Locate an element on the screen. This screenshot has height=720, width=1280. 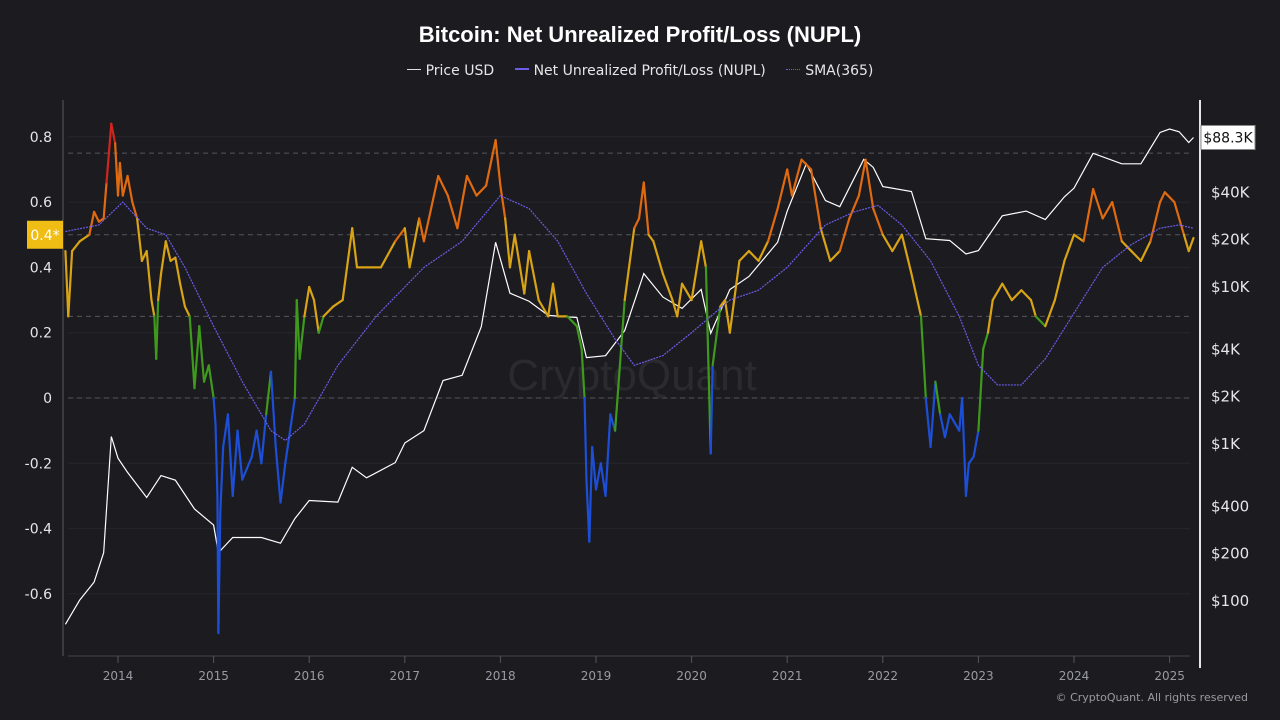
current-nupl-label: 0.4* is located at coordinates (44, 236).